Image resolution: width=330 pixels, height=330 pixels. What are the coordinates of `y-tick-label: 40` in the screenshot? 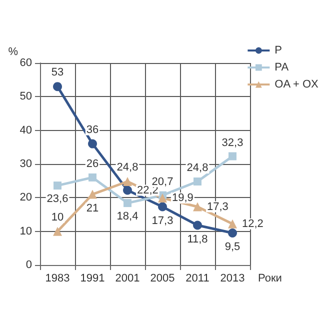 It's located at (26, 130).